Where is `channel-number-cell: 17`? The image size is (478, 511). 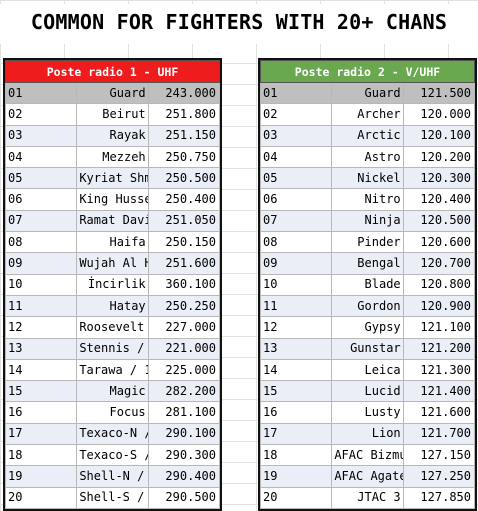
channel-number-cell: 17 is located at coordinates (296, 434).